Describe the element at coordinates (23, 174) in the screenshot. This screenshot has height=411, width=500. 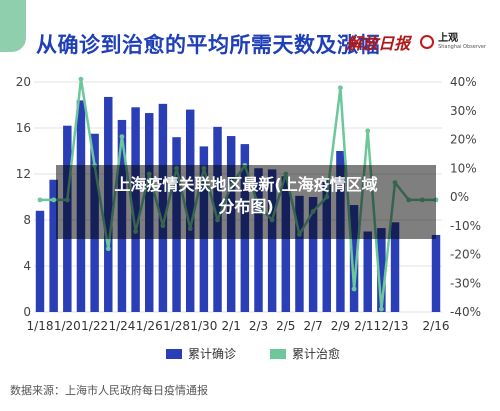
I see `y-left-tick-label: 12` at that location.